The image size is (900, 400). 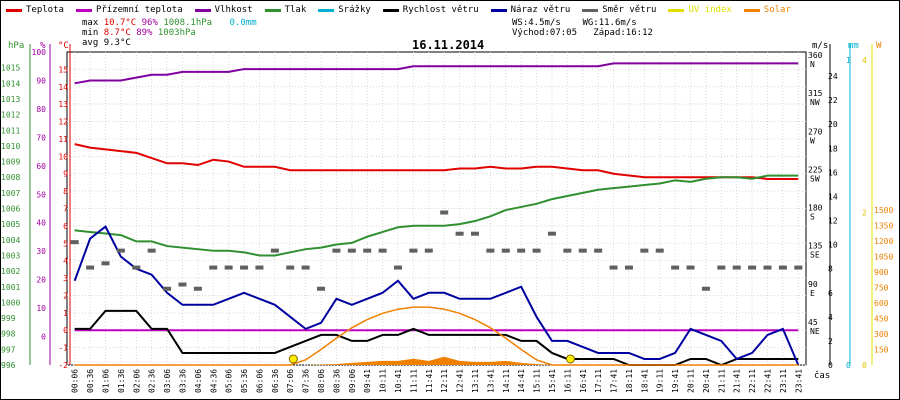 What do you see at coordinates (16, 46) in the screenshot?
I see `axis-label-pressure: hPa` at bounding box center [16, 46].